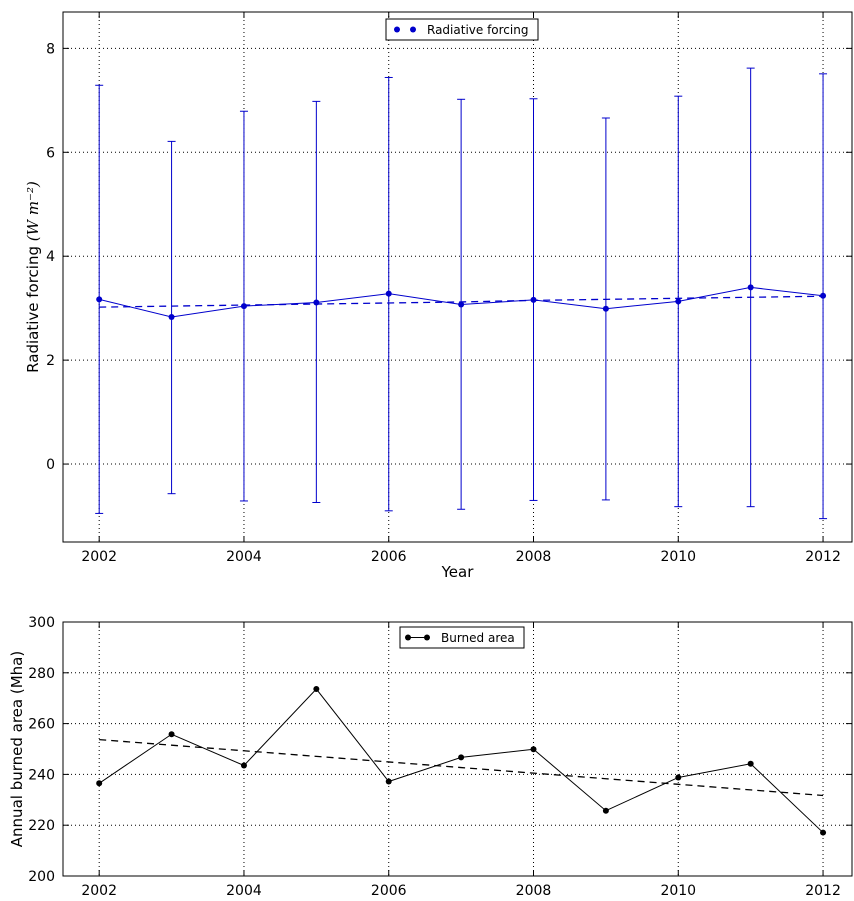 This screenshot has width=854, height=901. I want to click on y-tick-label: 2, so click(50, 361).